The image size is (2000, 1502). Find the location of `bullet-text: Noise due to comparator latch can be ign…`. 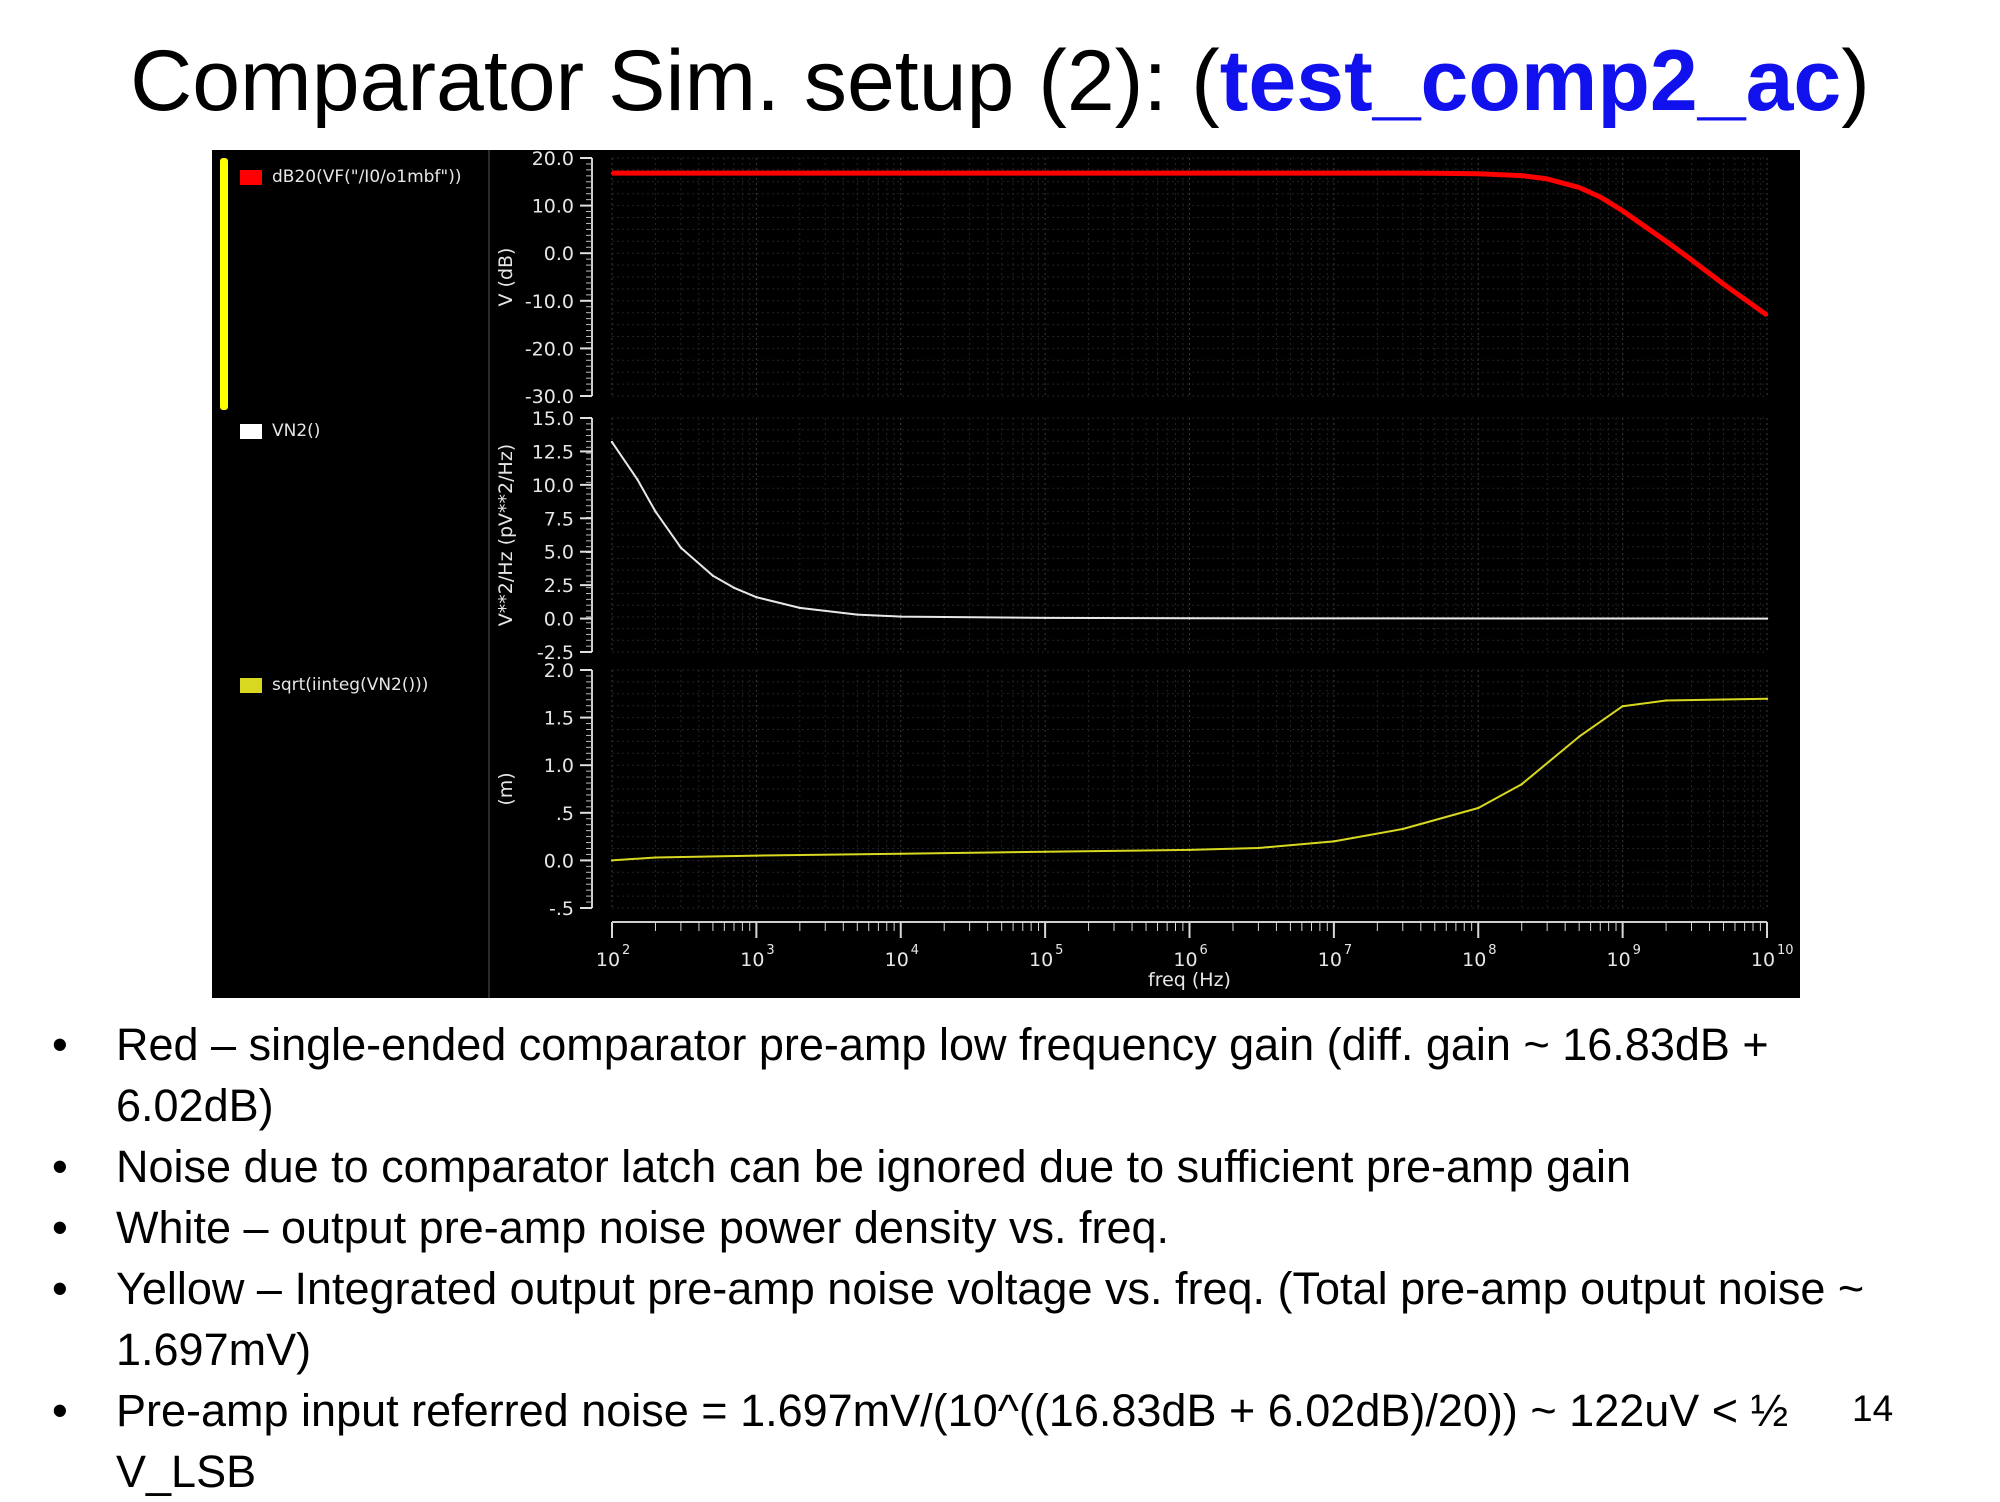

bullet-text: Noise due to comparator latch can be ign… is located at coordinates (874, 1166).